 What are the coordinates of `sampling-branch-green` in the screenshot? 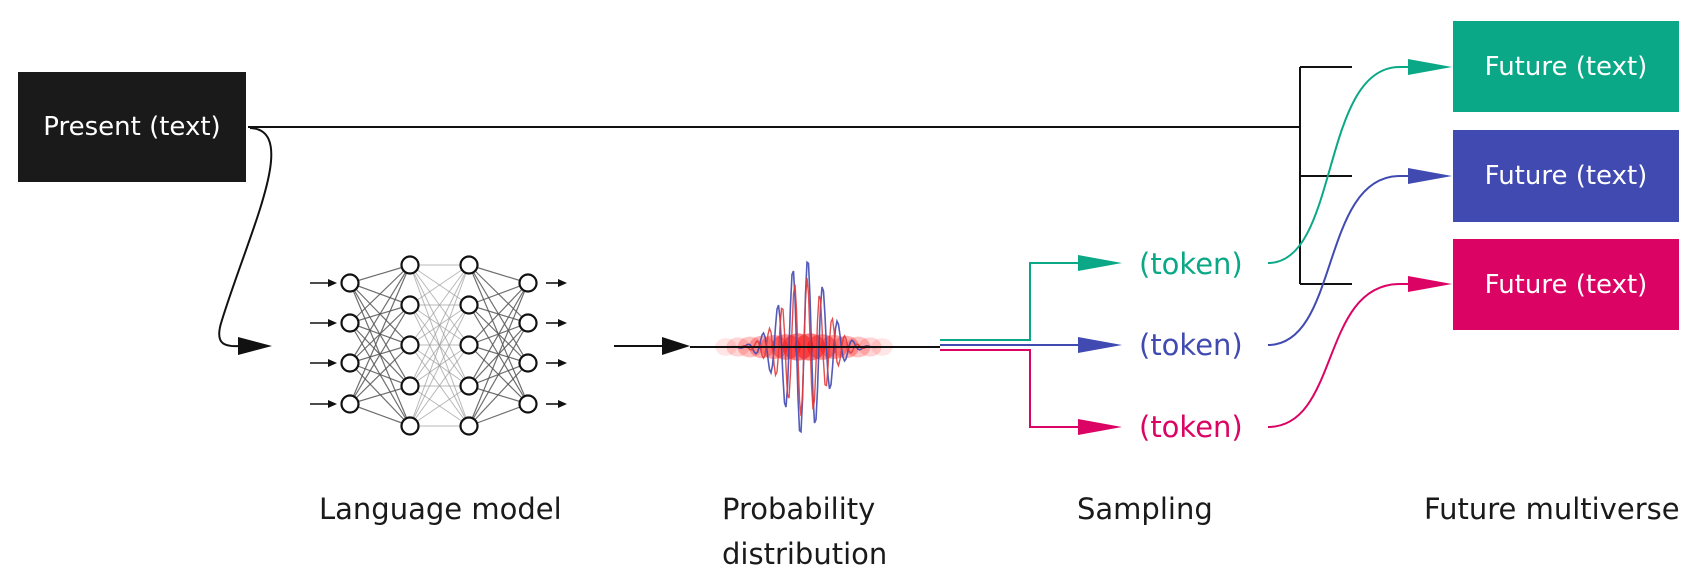 It's located at (1010, 301).